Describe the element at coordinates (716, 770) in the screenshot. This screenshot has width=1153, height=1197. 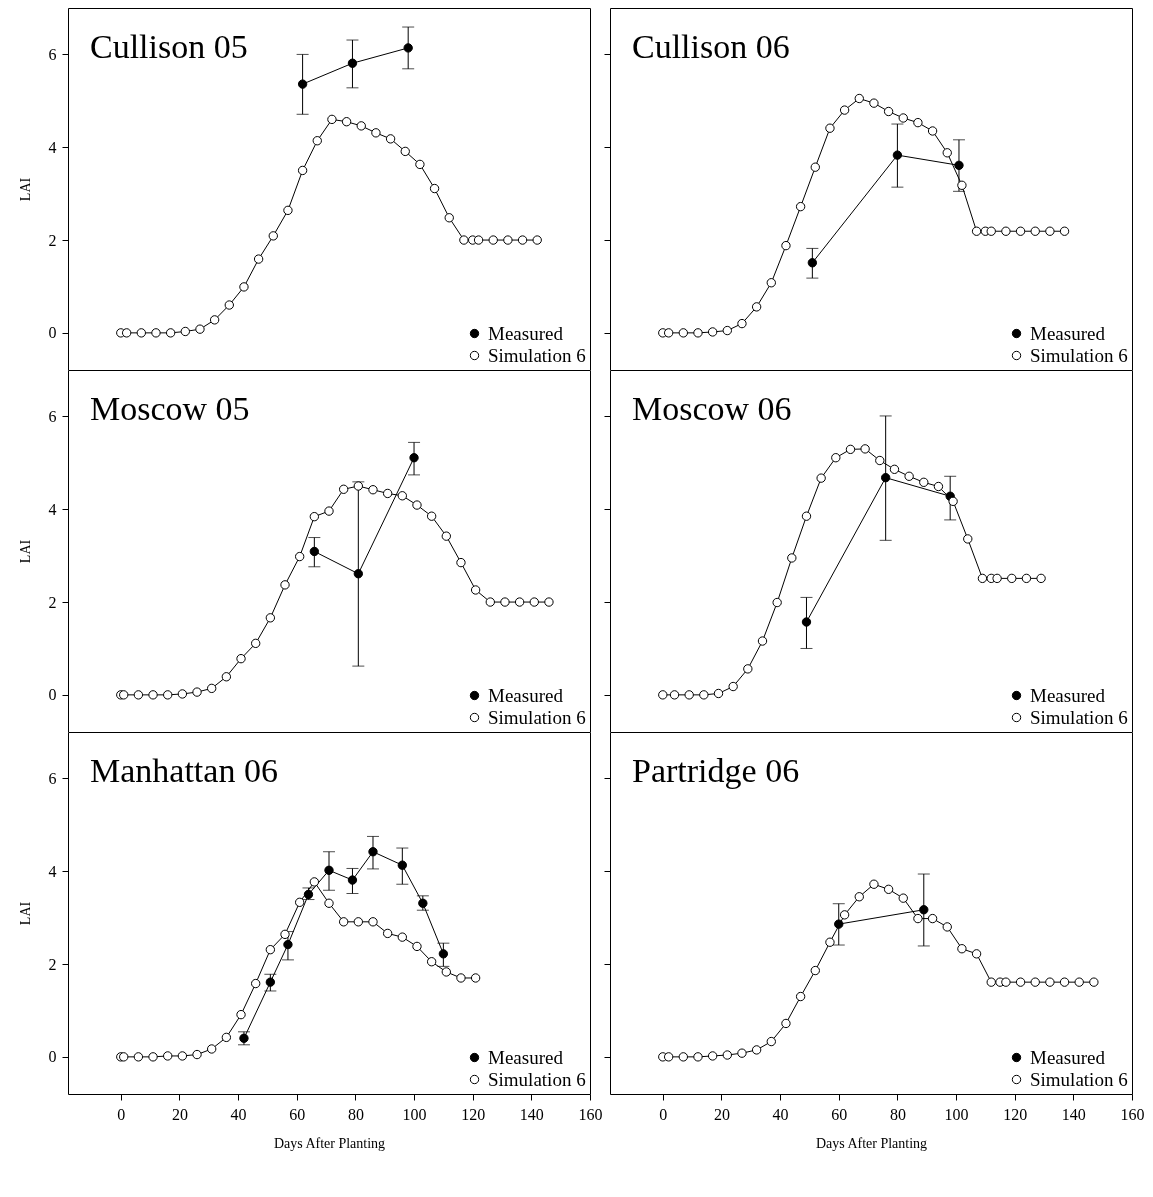
I see `text: Partridge 06` at that location.